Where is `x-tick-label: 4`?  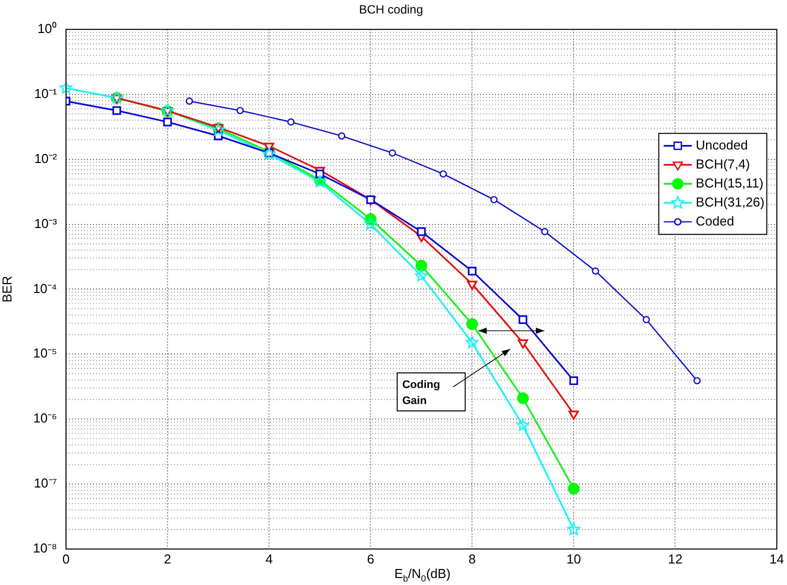
x-tick-label: 4 is located at coordinates (269, 558).